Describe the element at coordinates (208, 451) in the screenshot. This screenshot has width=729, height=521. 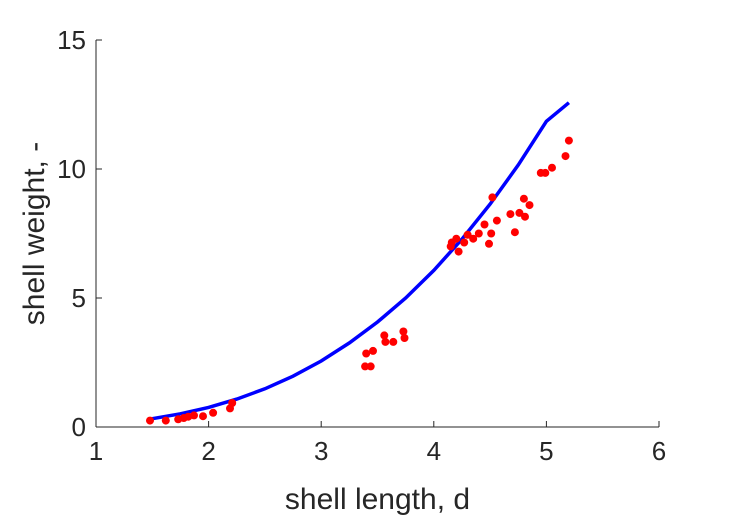
I see `x-tick-label: 2` at that location.